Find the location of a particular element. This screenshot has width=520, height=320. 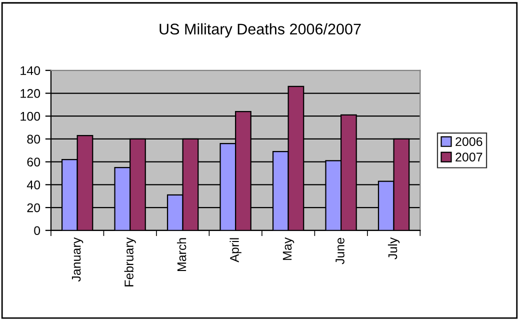

y-tick-label: 120 is located at coordinates (30, 93).